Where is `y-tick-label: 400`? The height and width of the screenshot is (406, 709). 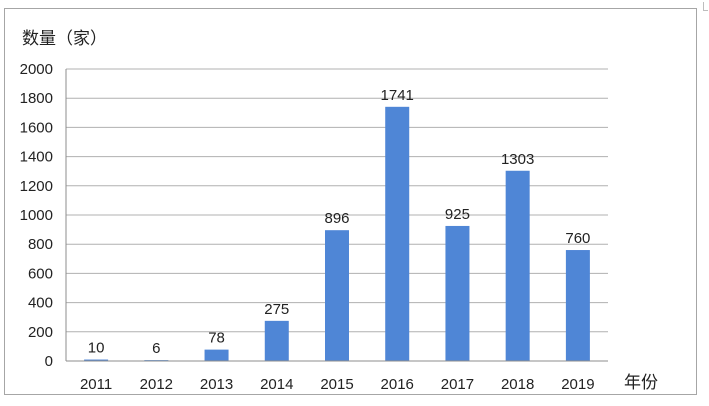
y-tick-label: 400 is located at coordinates (40, 303).